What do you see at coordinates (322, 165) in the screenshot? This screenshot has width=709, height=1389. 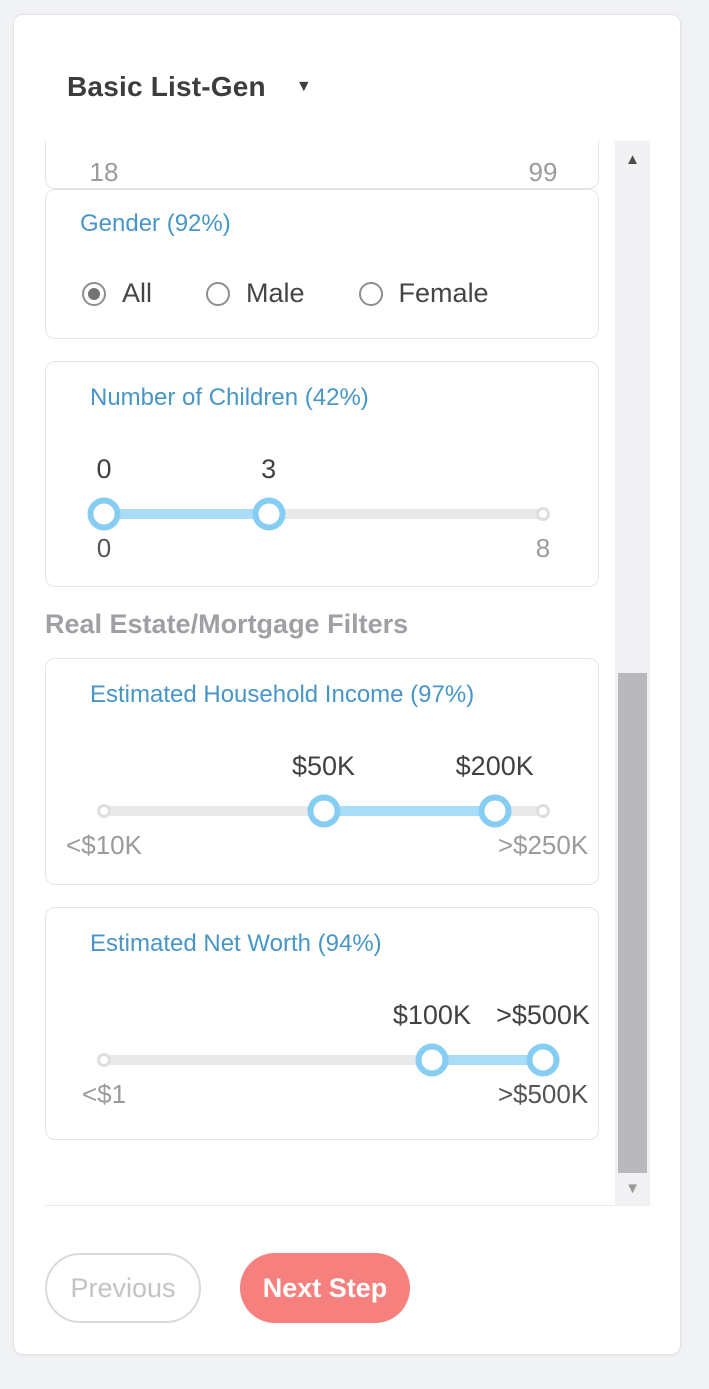 I see `age-filter-card: 18 99` at bounding box center [322, 165].